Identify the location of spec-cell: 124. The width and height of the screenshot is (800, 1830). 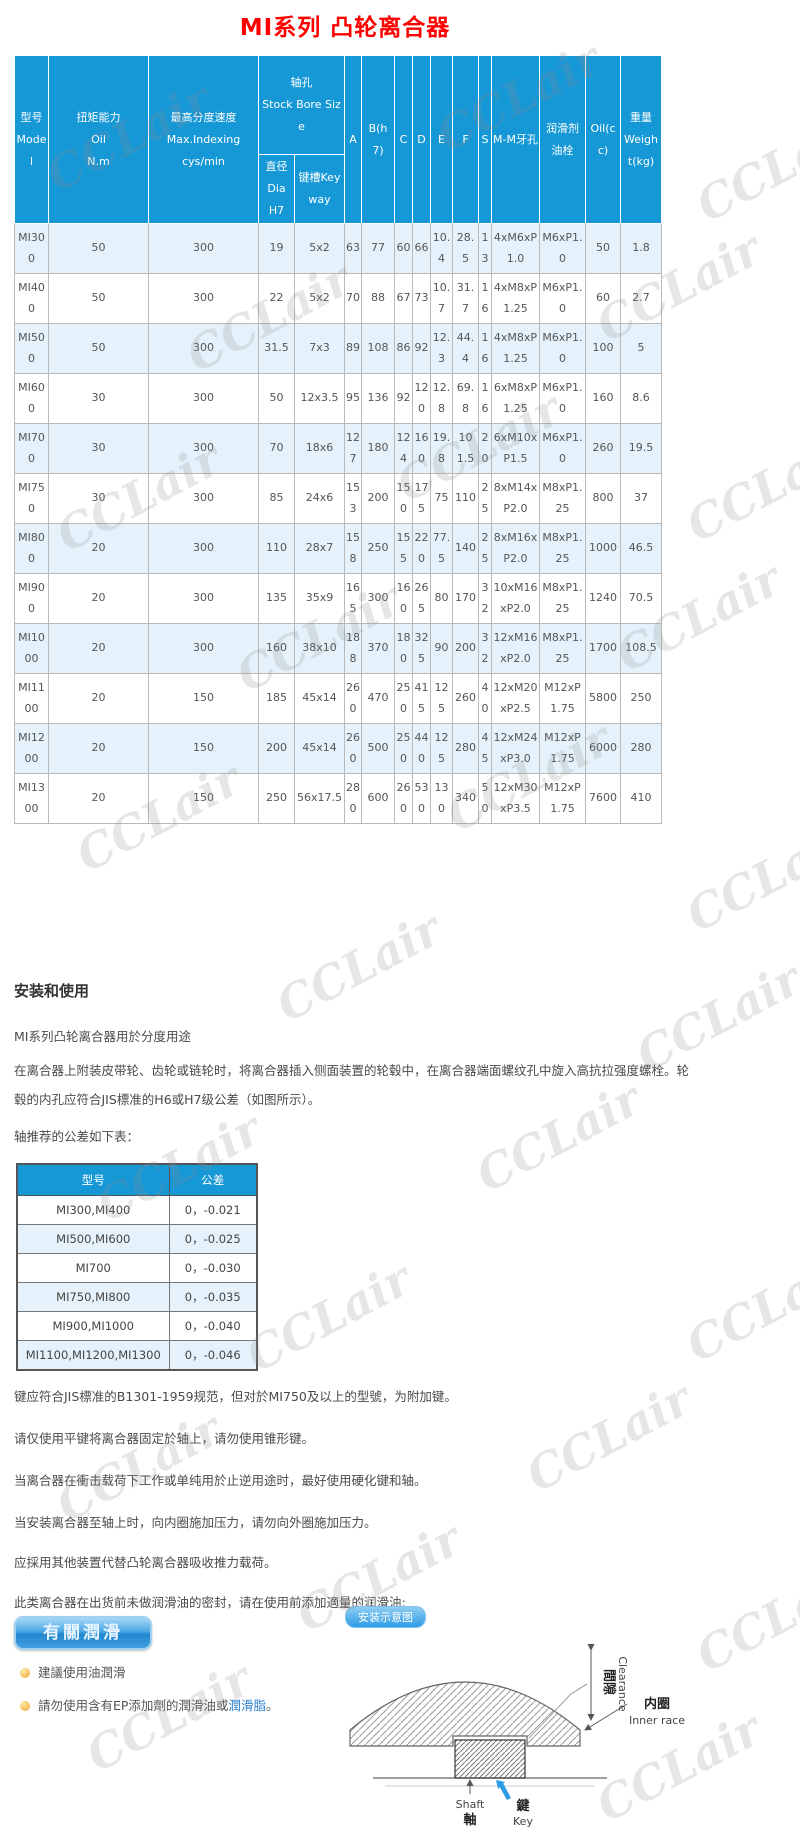
(403, 448).